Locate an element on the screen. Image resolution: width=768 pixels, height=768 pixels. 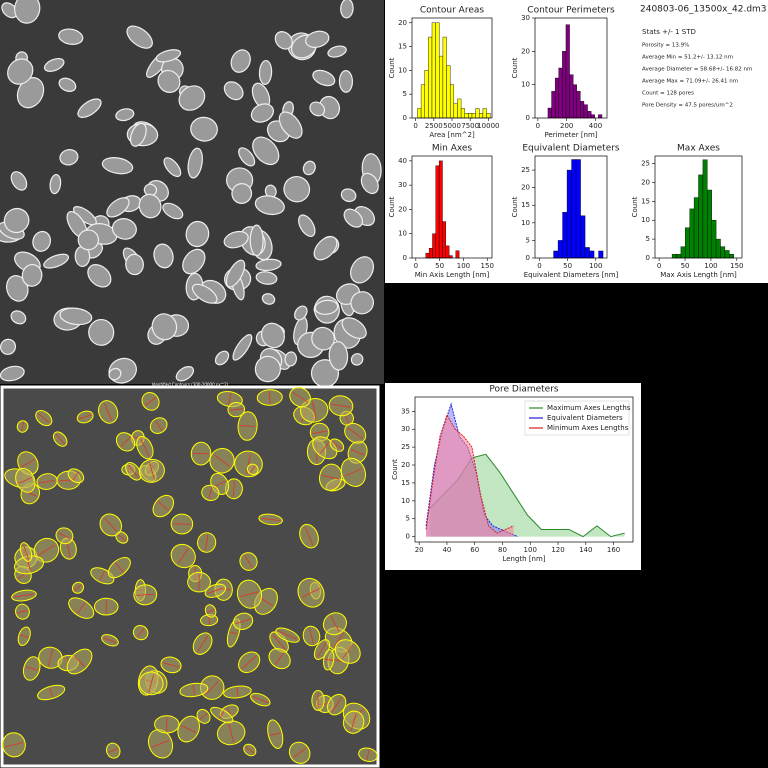
x-tick-label: 40 is located at coordinates (446, 550).